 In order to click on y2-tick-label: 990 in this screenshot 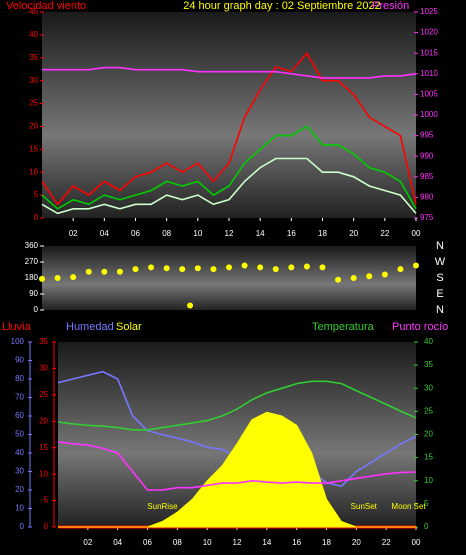, I will do `click(427, 155)`.